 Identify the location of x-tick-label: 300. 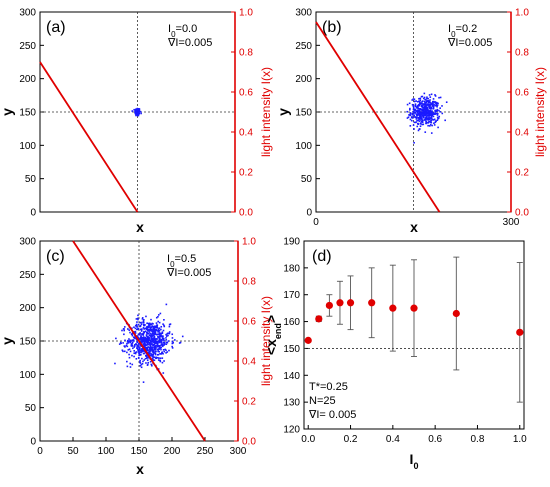
(238, 451).